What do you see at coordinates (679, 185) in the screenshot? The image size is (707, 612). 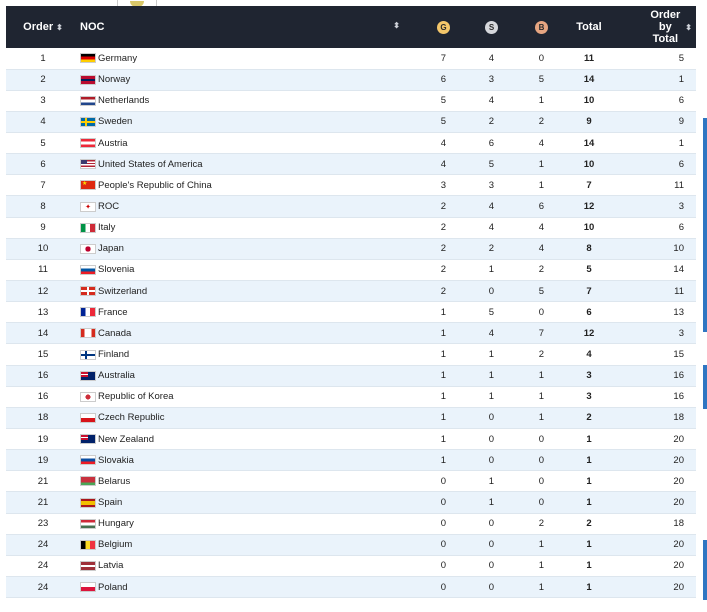 I see `order-by-total-cell: 11` at bounding box center [679, 185].